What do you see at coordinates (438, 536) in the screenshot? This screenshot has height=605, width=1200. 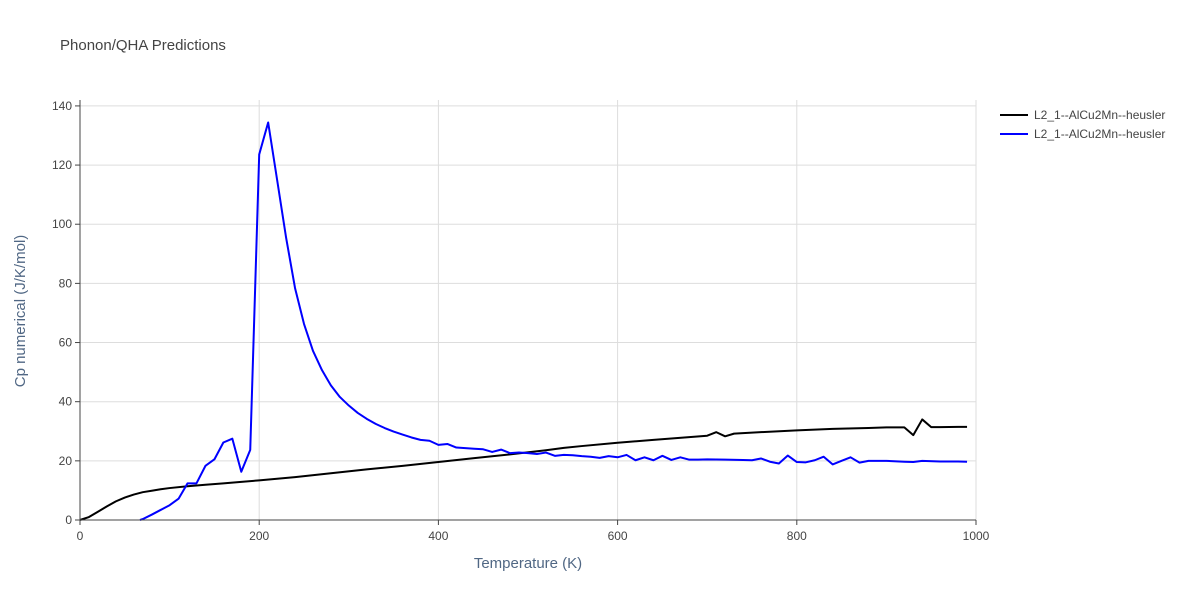 I see `x-tick-label: 400` at bounding box center [438, 536].